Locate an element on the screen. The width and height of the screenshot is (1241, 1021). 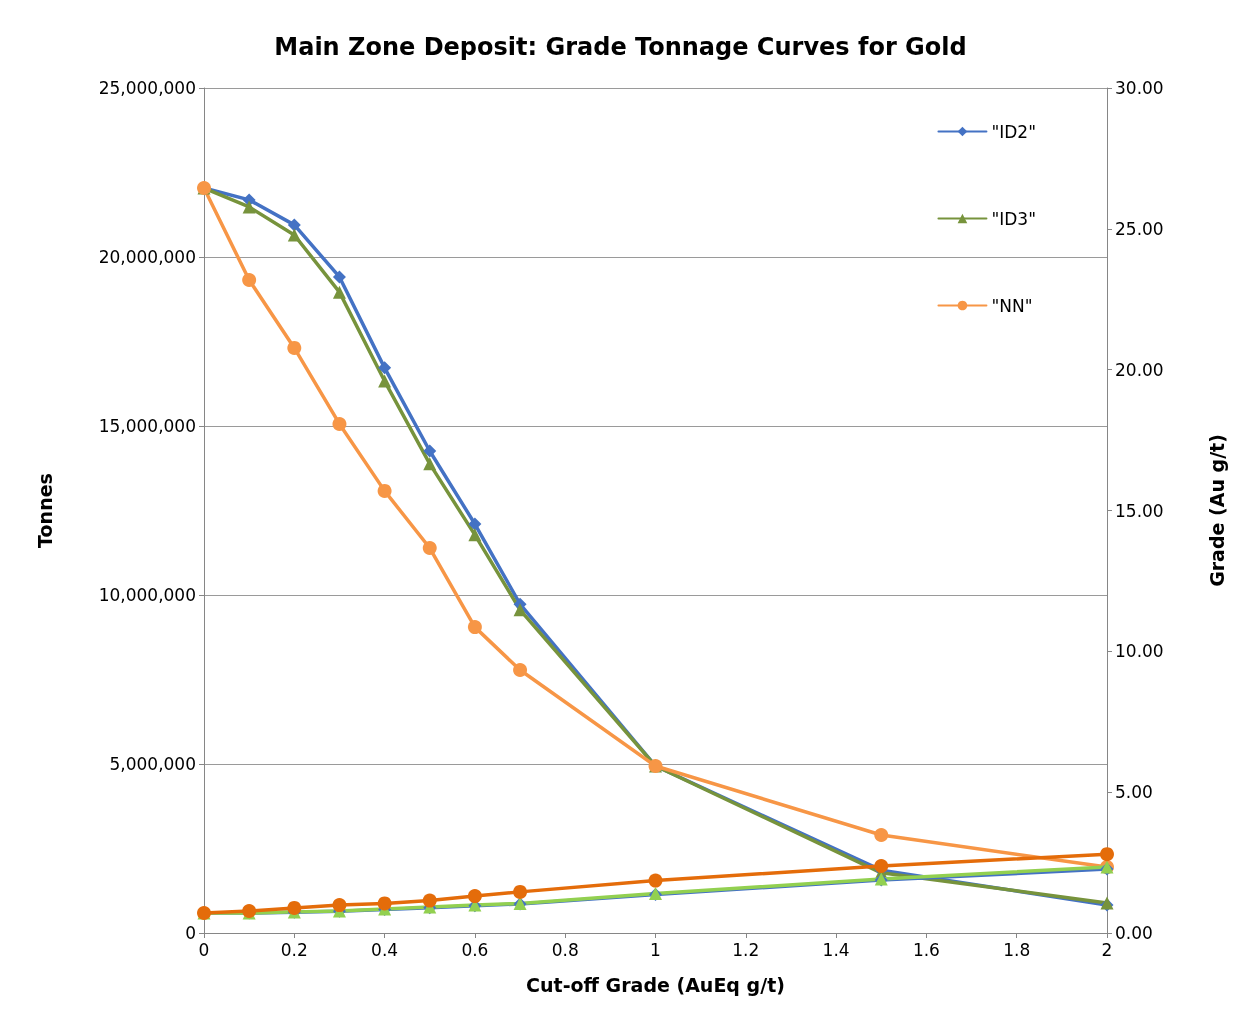
x-tick-label: 0.8 is located at coordinates (565, 949).